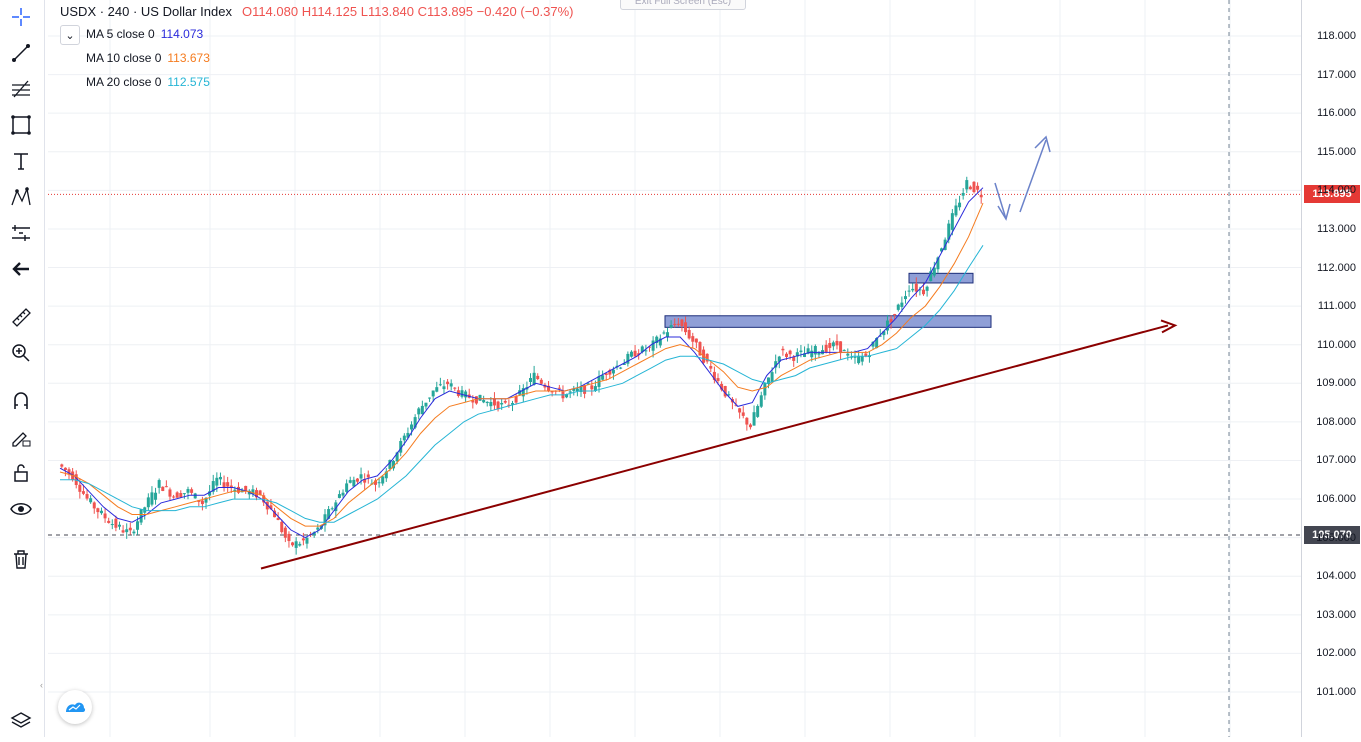  I want to click on collapse-handle-icon: ‹, so click(41, 685).